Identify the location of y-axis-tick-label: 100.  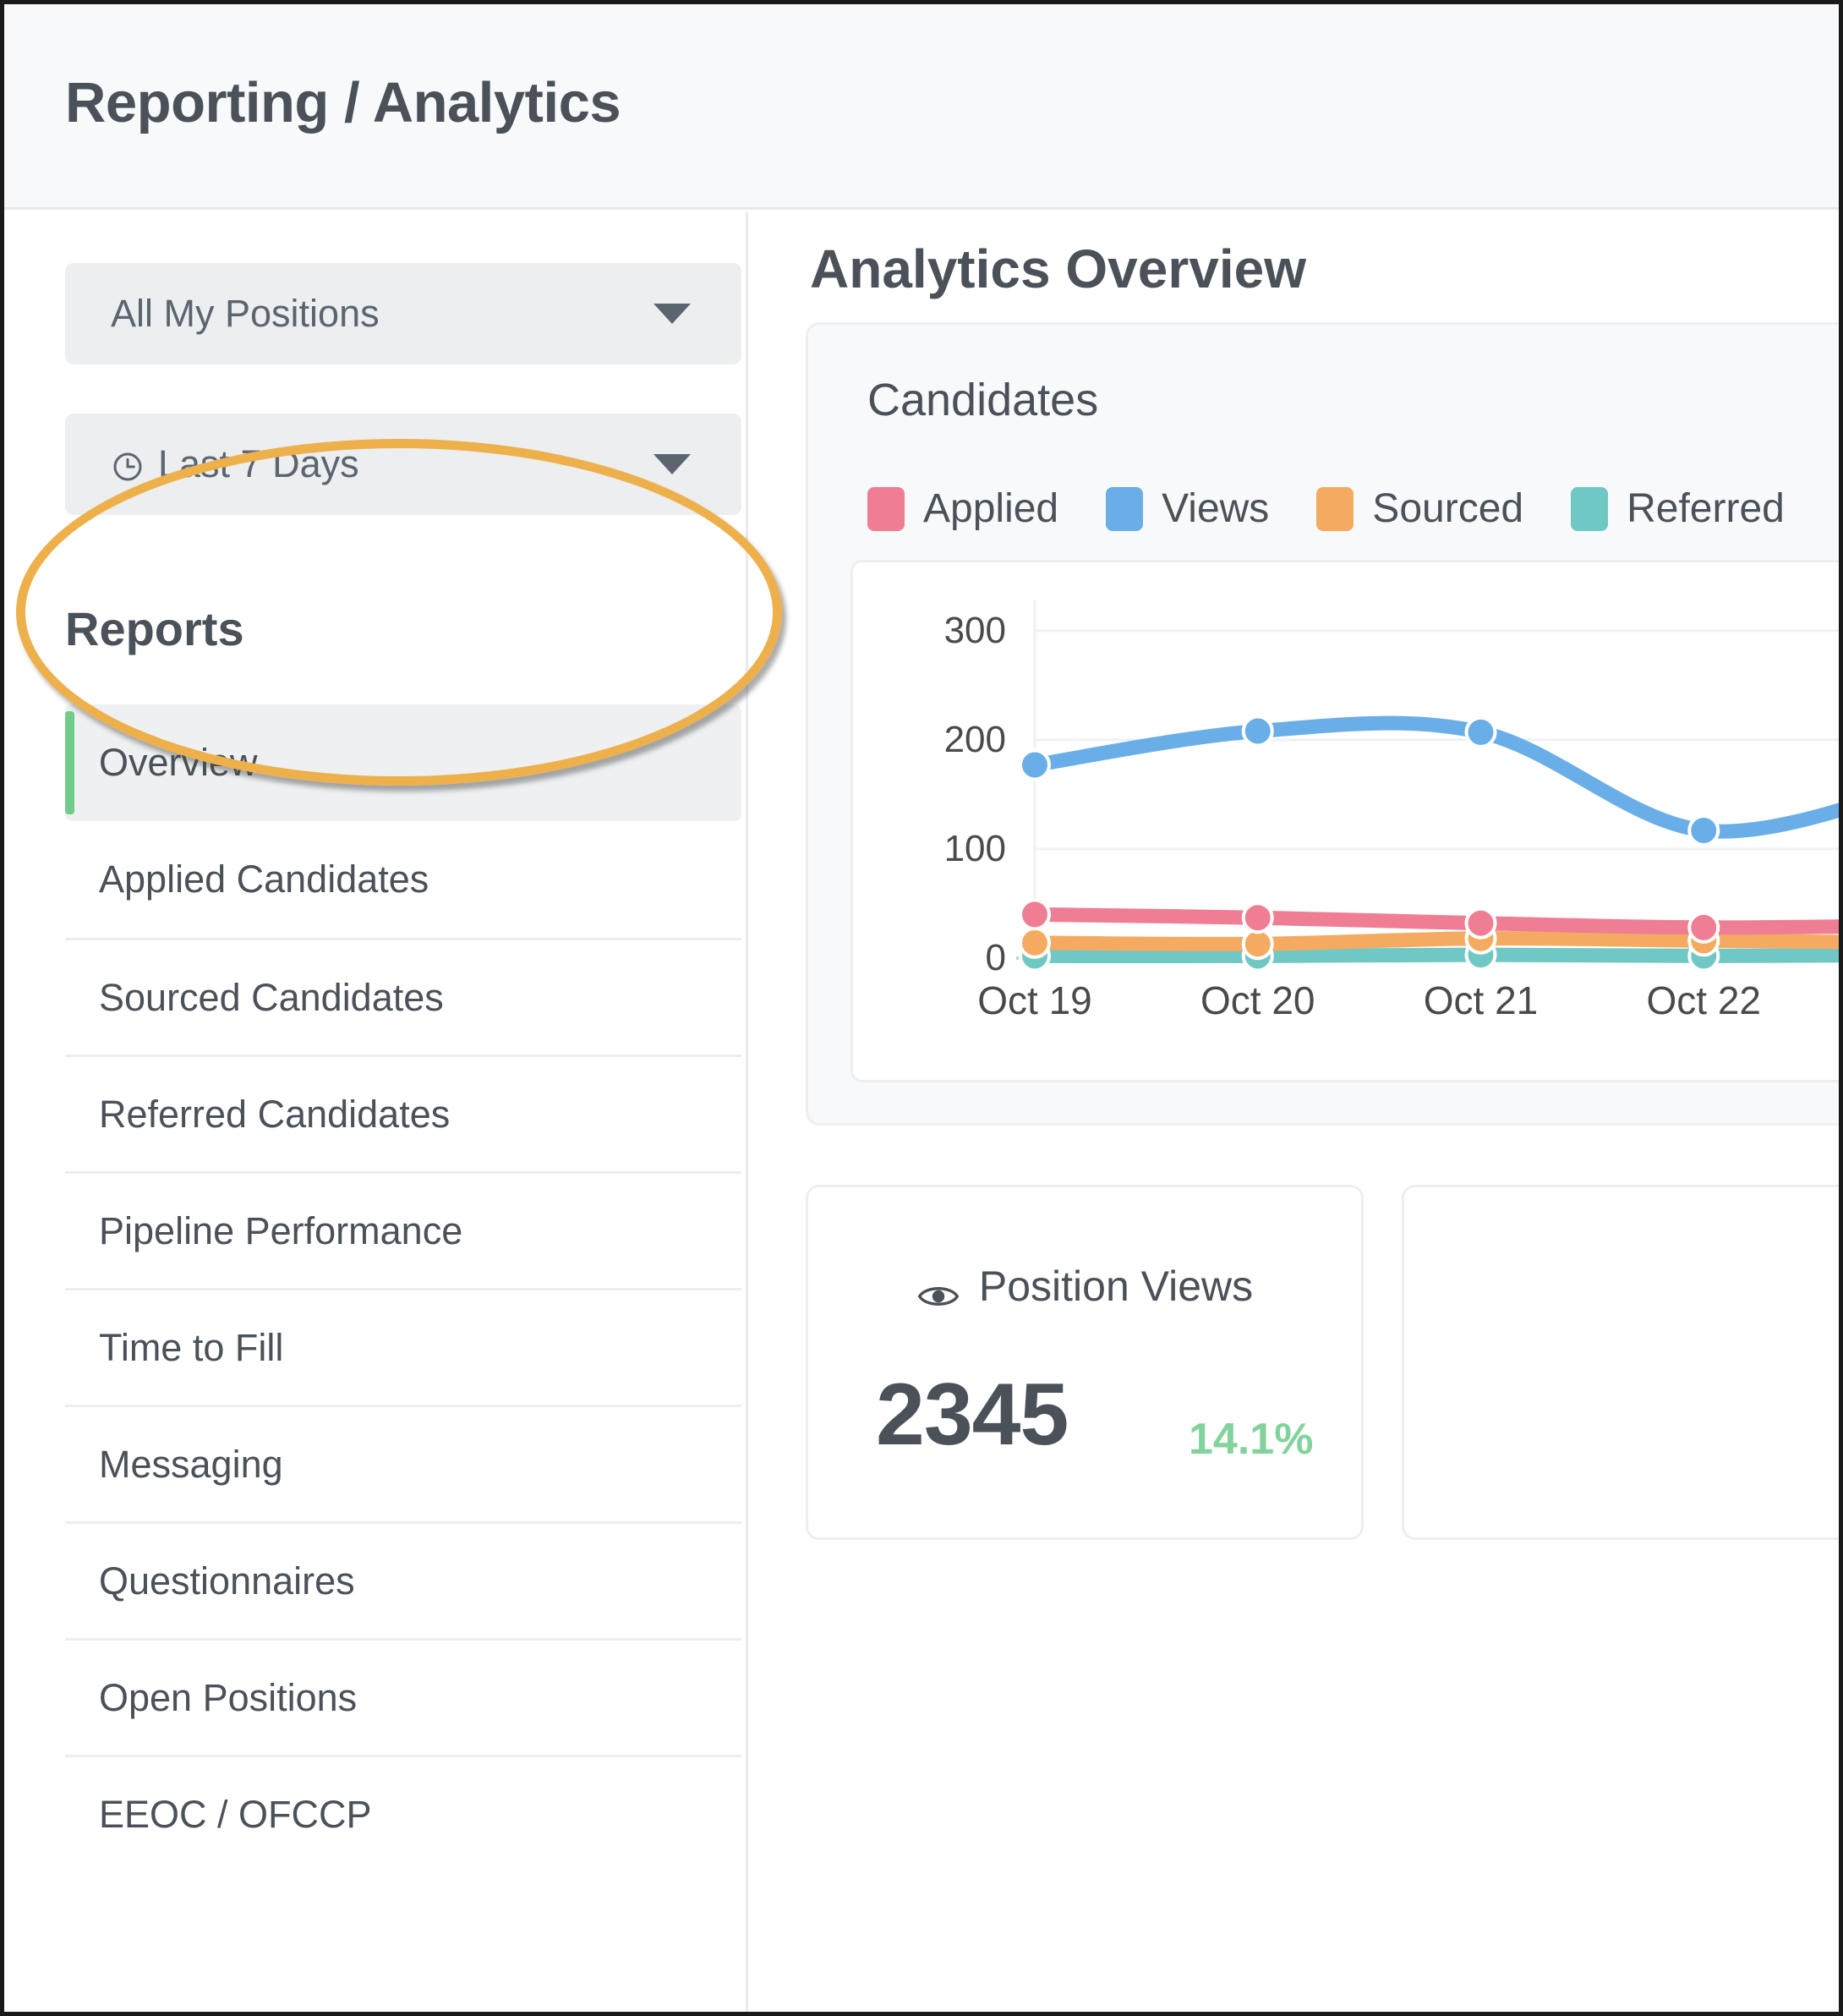
(975, 848).